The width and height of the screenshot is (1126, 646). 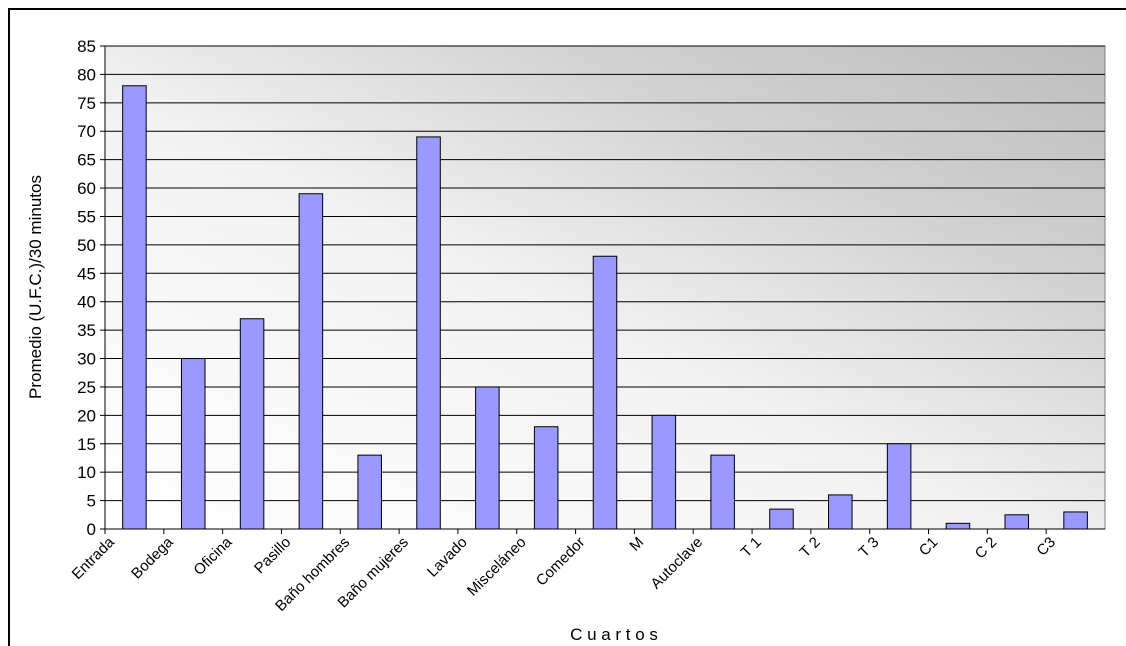 What do you see at coordinates (86, 472) in the screenshot?
I see `y-tick-label: 10` at bounding box center [86, 472].